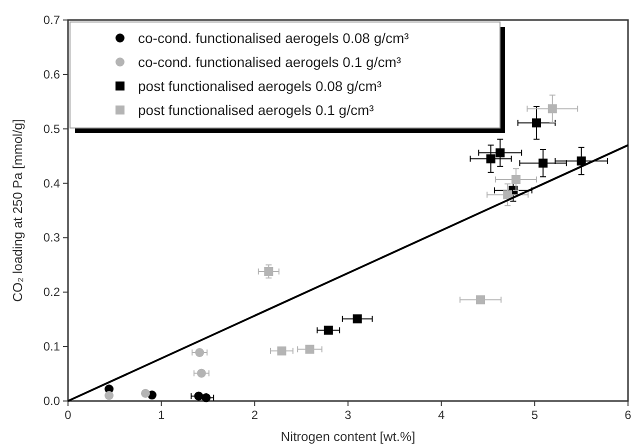  Describe the element at coordinates (254, 415) in the screenshot. I see `x-tick-label: 2` at that location.